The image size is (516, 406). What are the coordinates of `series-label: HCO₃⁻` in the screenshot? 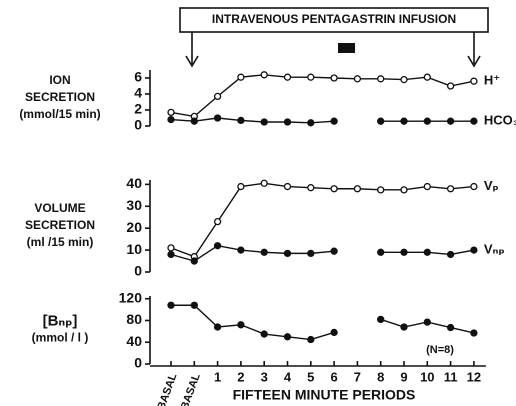 It's located at (500, 120).